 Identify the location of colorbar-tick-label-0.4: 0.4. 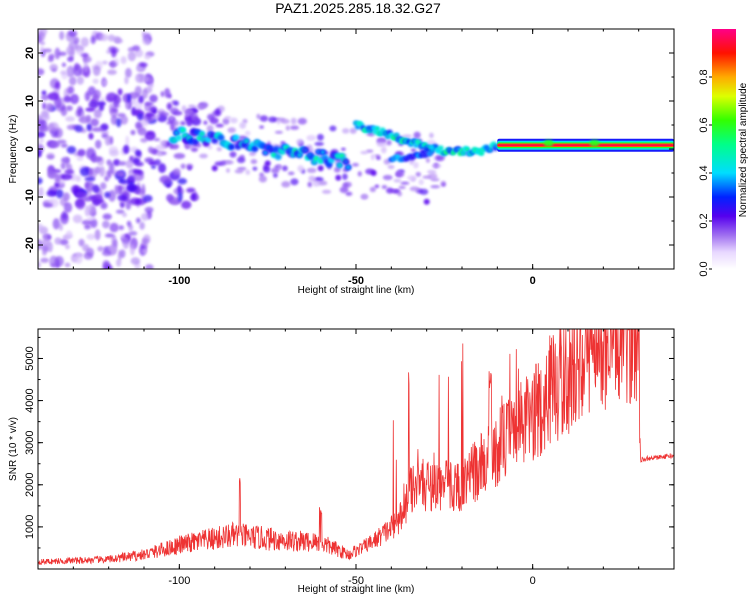
(704, 172).